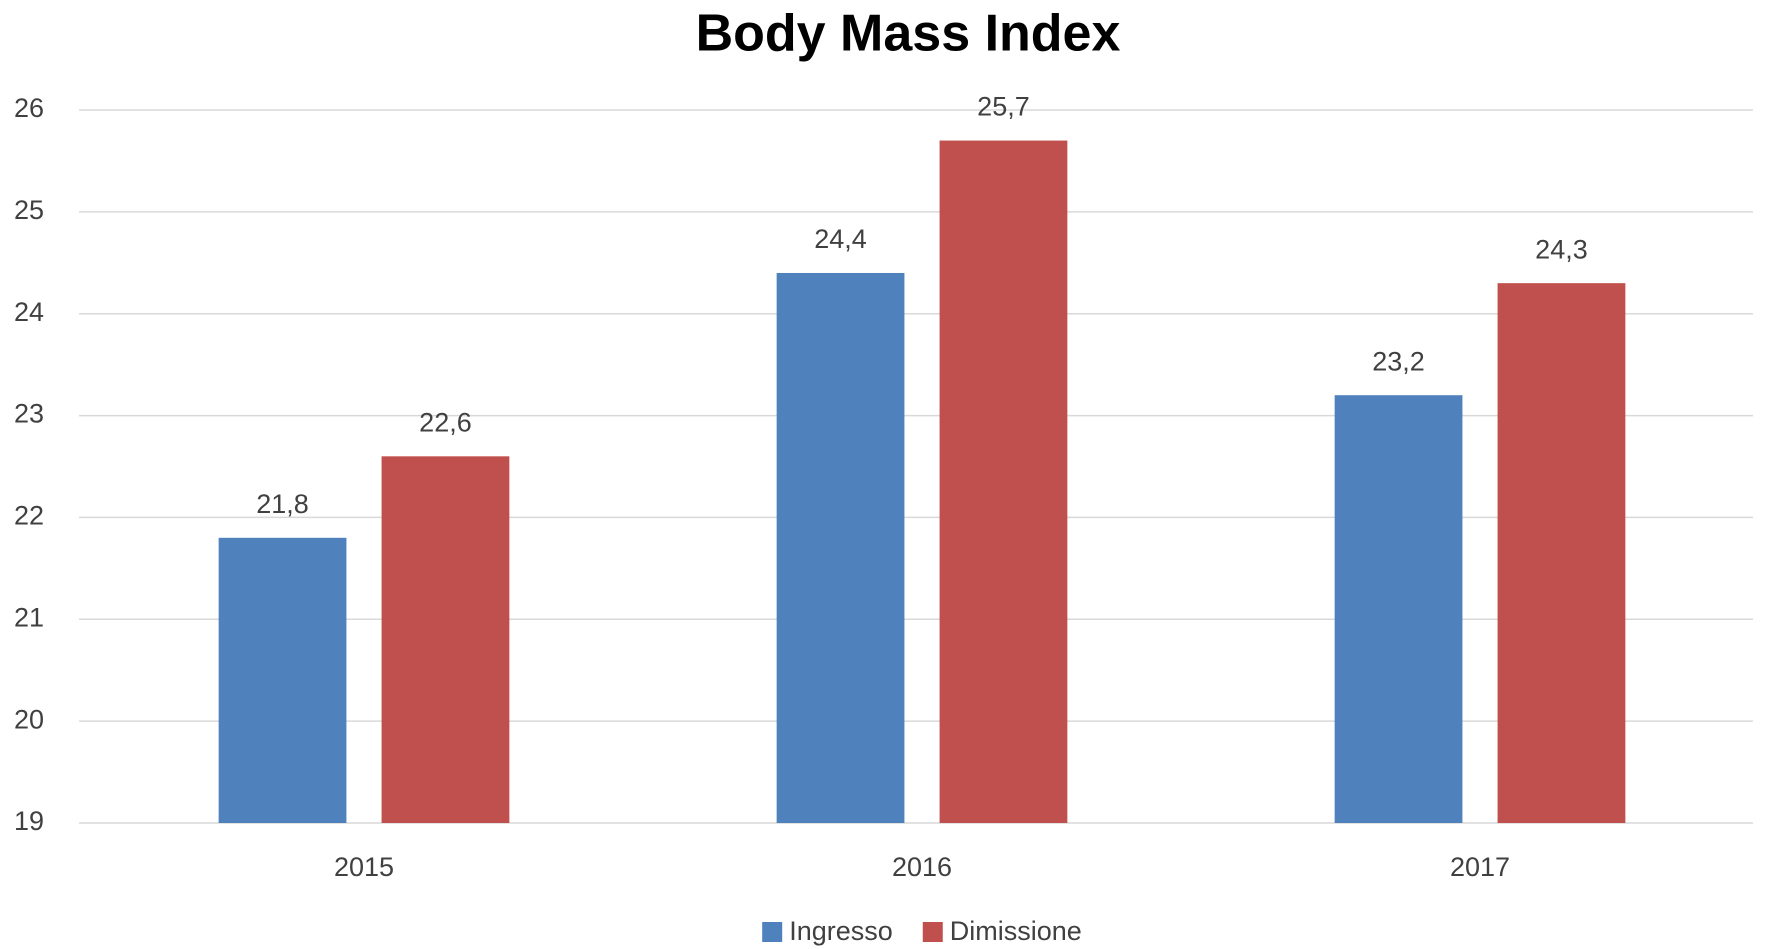 The image size is (1776, 949). Describe the element at coordinates (1561, 249) in the screenshot. I see `data-label: 24,3` at that location.